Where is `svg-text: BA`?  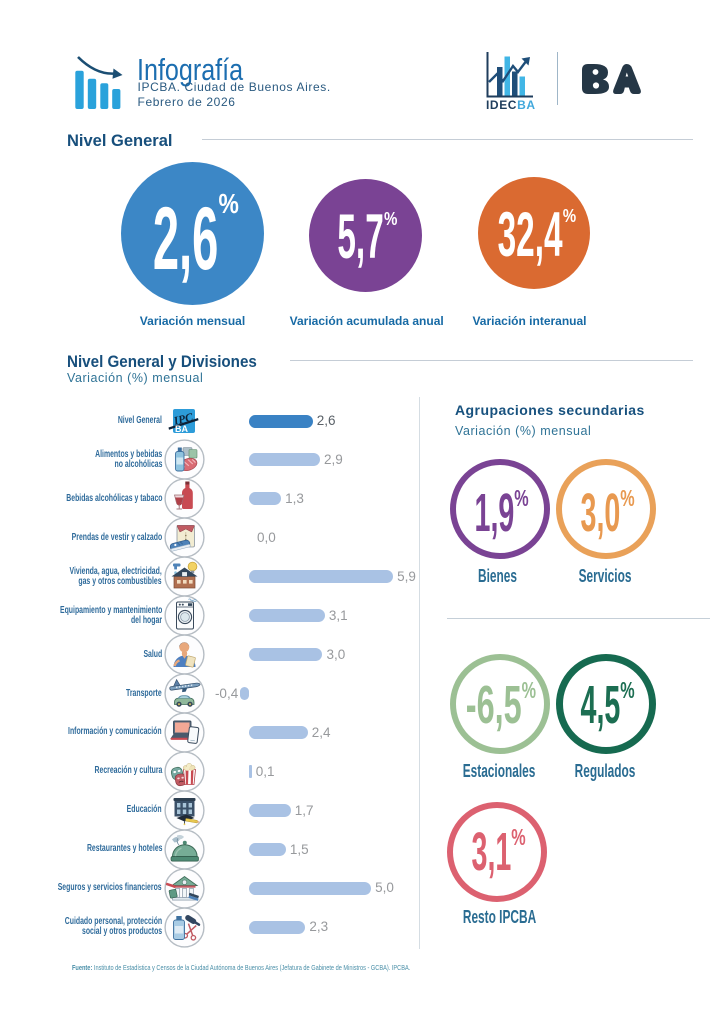
svg-text: BA is located at coordinates (181, 428).